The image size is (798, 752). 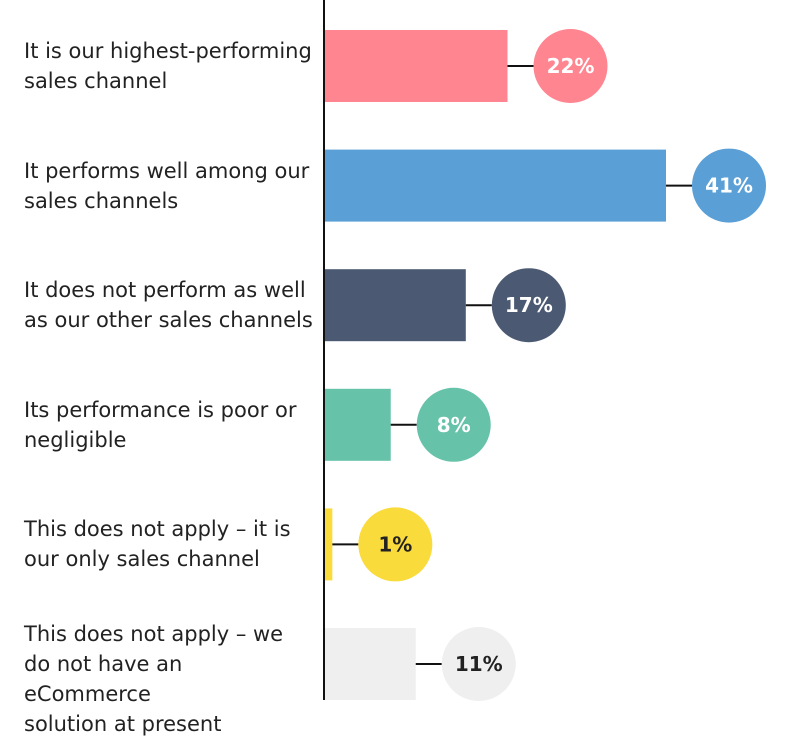 I want to click on data-label: 17%, so click(x=529, y=305).